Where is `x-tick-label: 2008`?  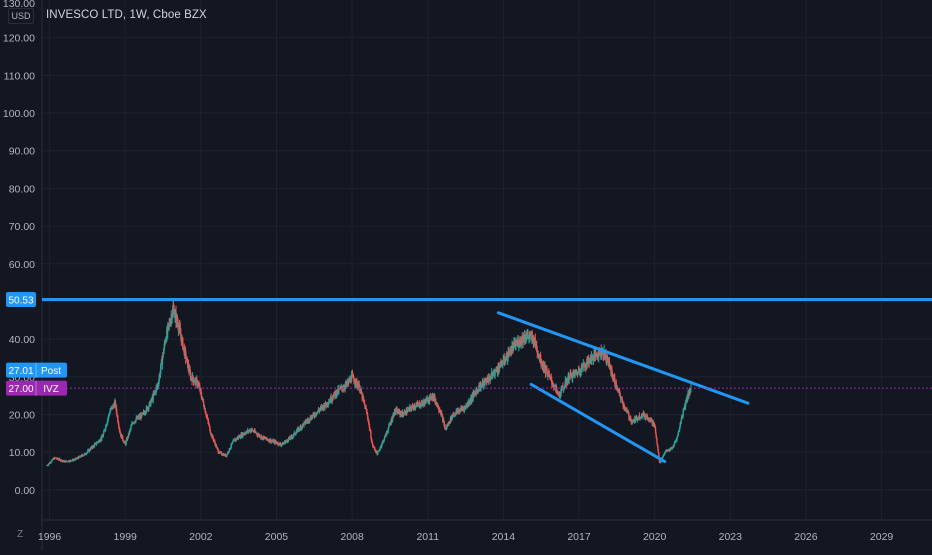 x-tick-label: 2008 is located at coordinates (352, 537).